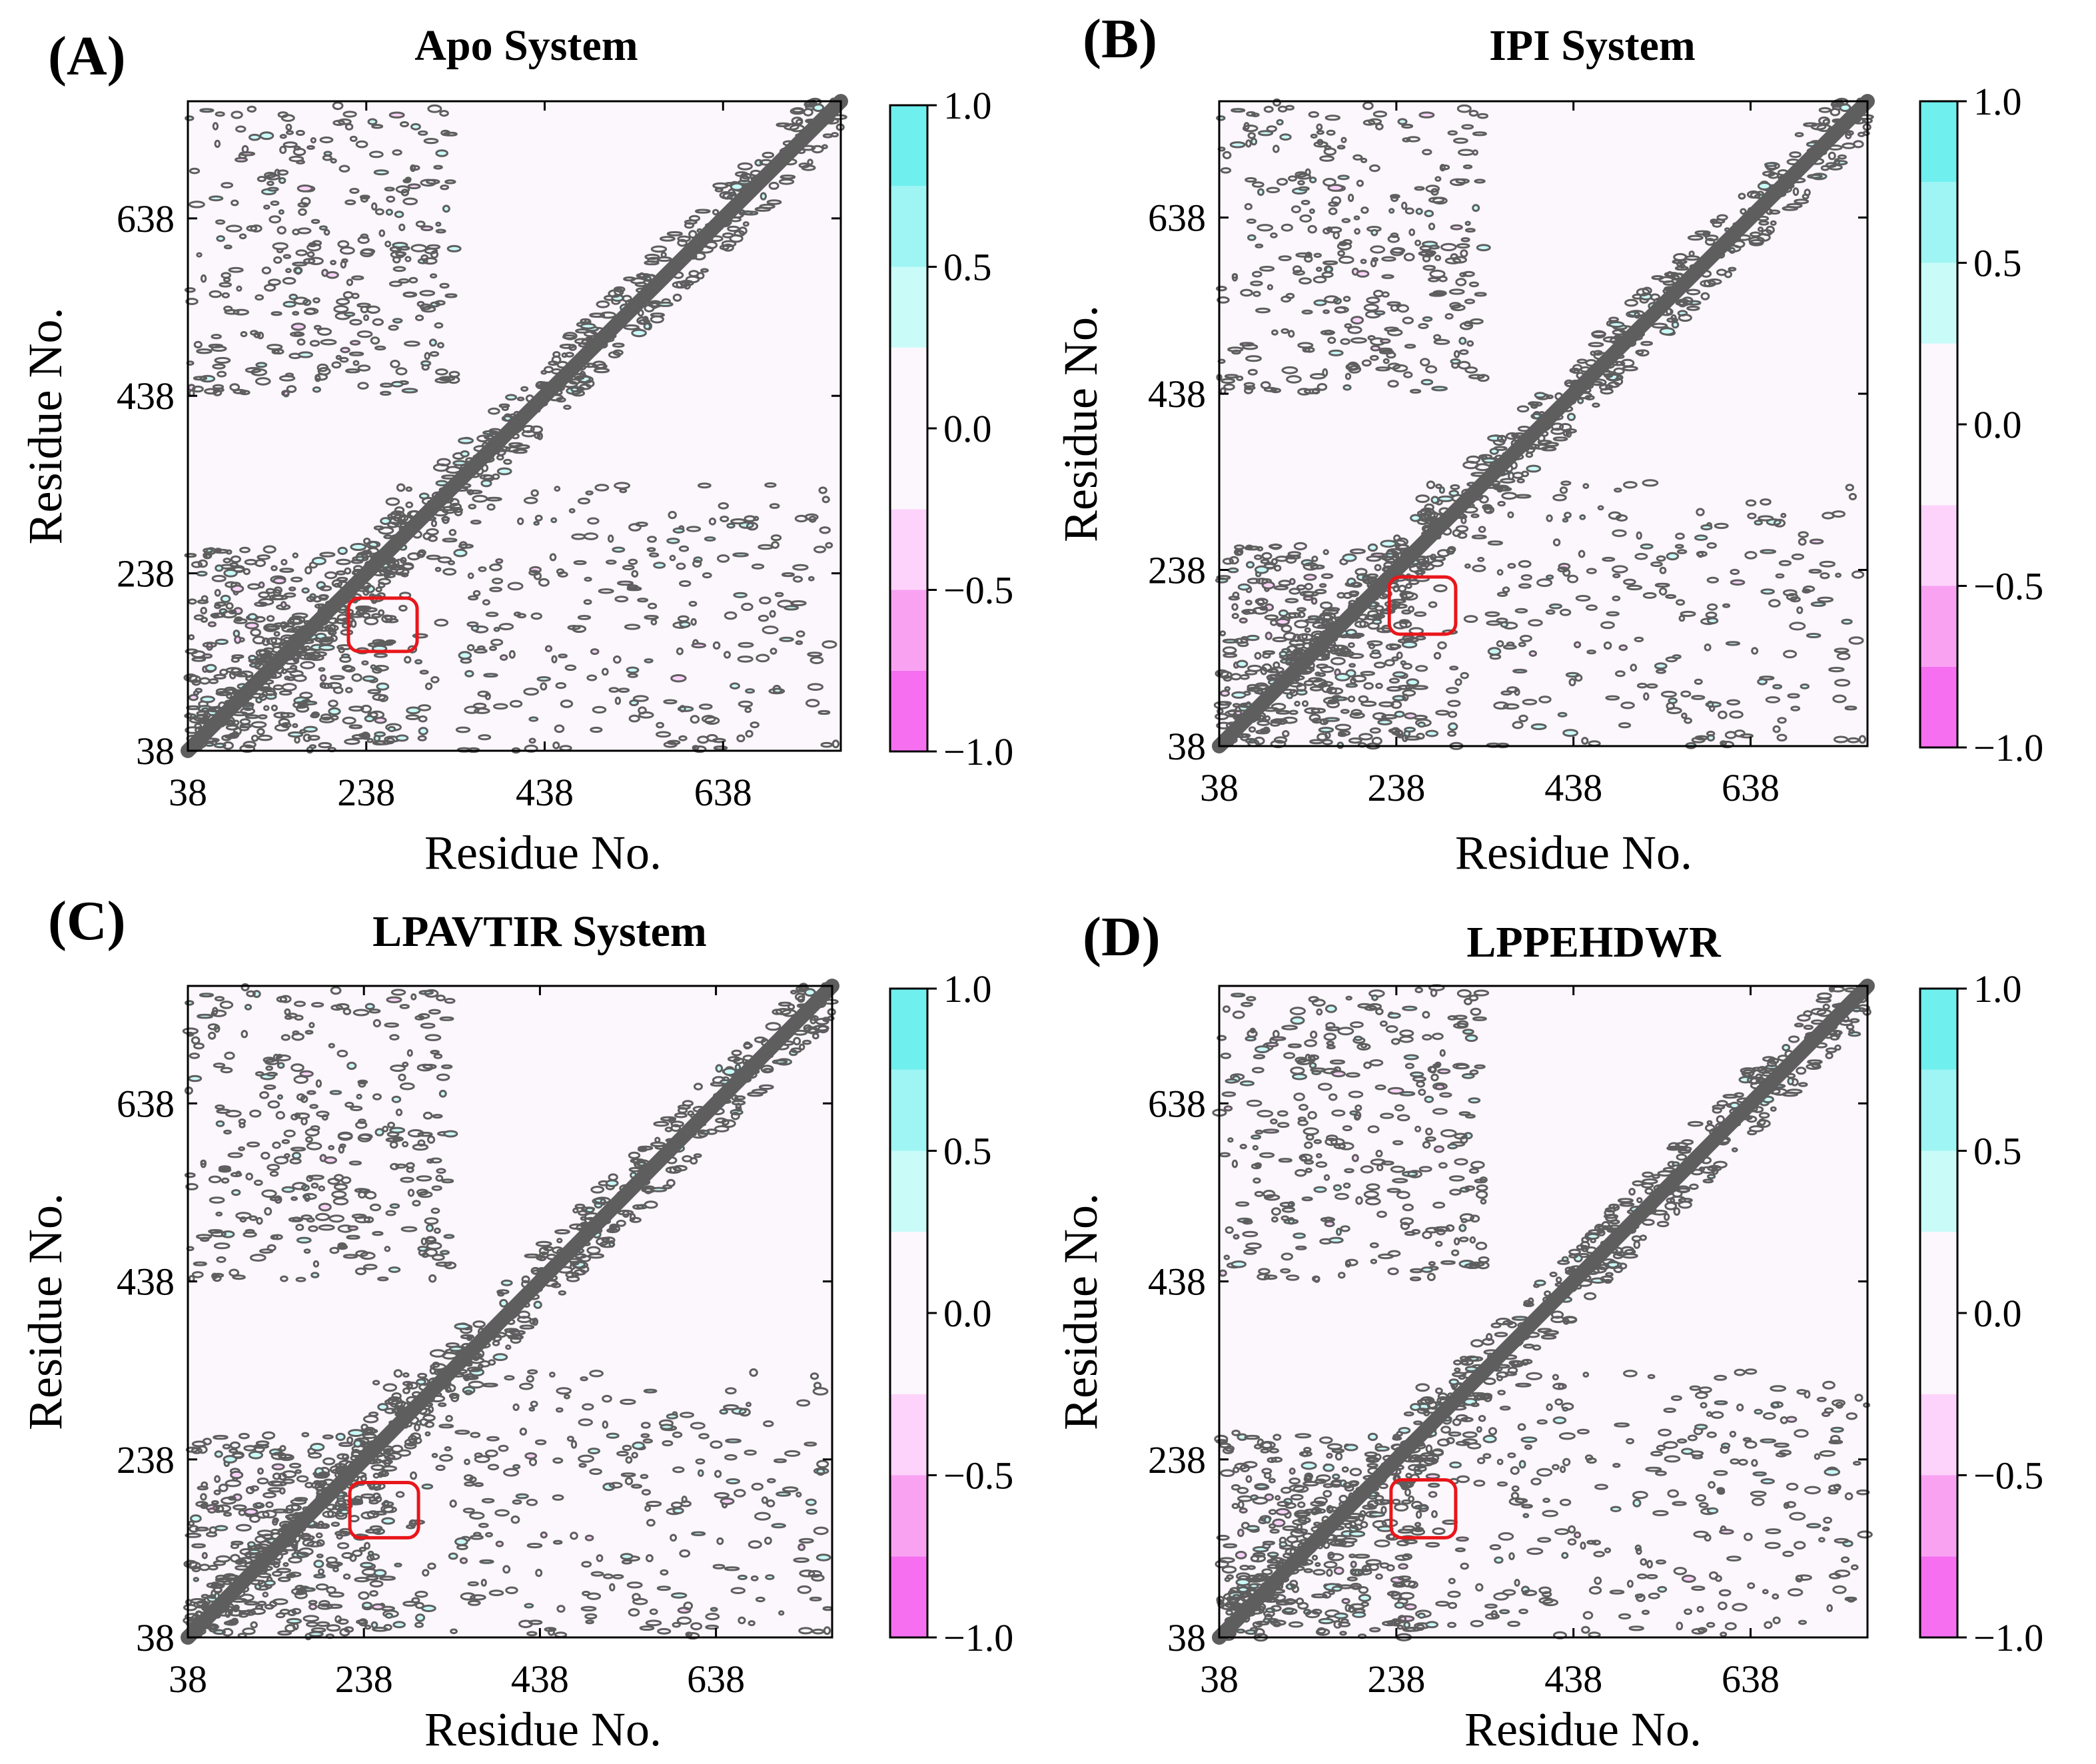 This screenshot has height=1764, width=2096. I want to click on panel-label: (D), so click(1122, 937).